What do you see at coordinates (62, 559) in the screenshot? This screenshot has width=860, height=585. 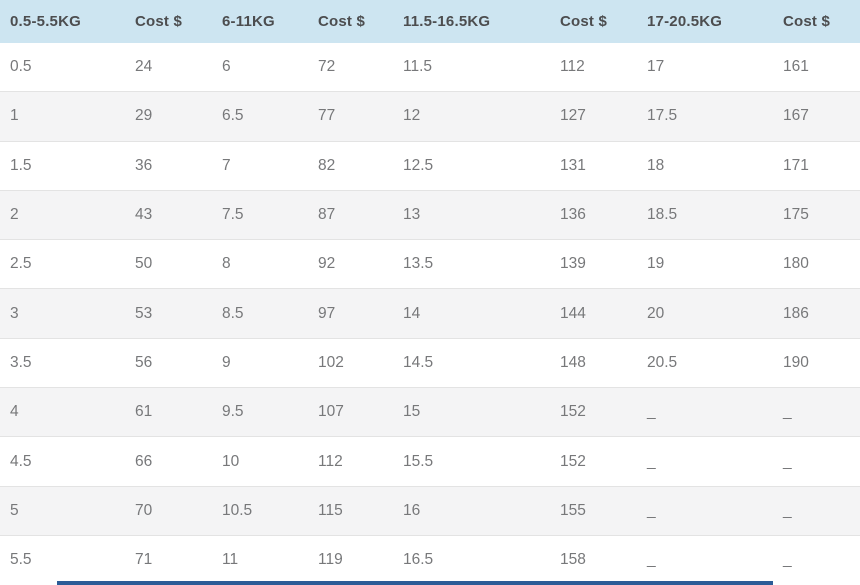 I see `table-cell: 5.5` at bounding box center [62, 559].